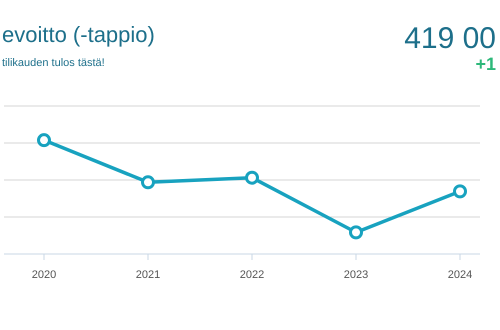 This screenshot has width=500, height=330. Describe the element at coordinates (460, 274) in the screenshot. I see `x-tick-label: 2024` at that location.